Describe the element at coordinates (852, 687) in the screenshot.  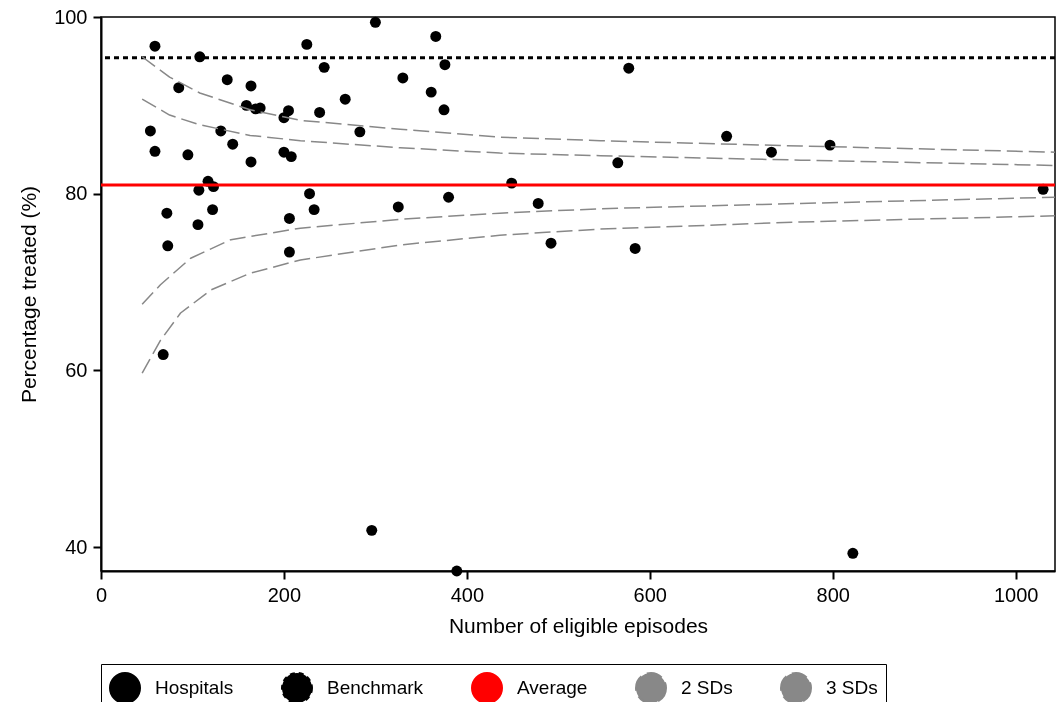
I see `legend-label: 3 SDs` at that location.